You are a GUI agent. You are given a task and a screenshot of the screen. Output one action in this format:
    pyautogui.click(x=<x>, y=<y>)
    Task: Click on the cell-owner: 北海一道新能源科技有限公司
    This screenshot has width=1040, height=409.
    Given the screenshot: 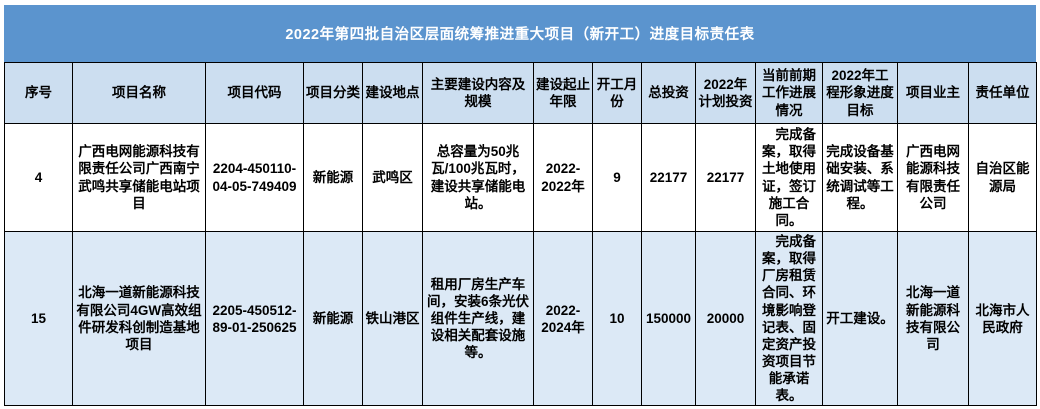 What is the action you would take?
    pyautogui.click(x=933, y=318)
    